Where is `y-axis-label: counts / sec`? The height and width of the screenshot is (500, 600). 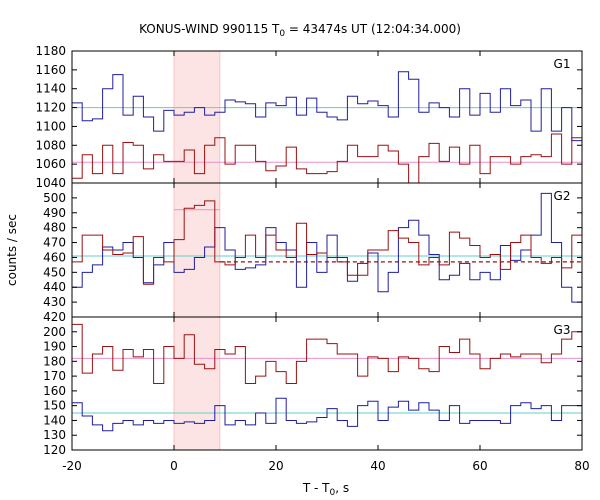 y-axis-label: counts / sec is located at coordinates (12, 250).